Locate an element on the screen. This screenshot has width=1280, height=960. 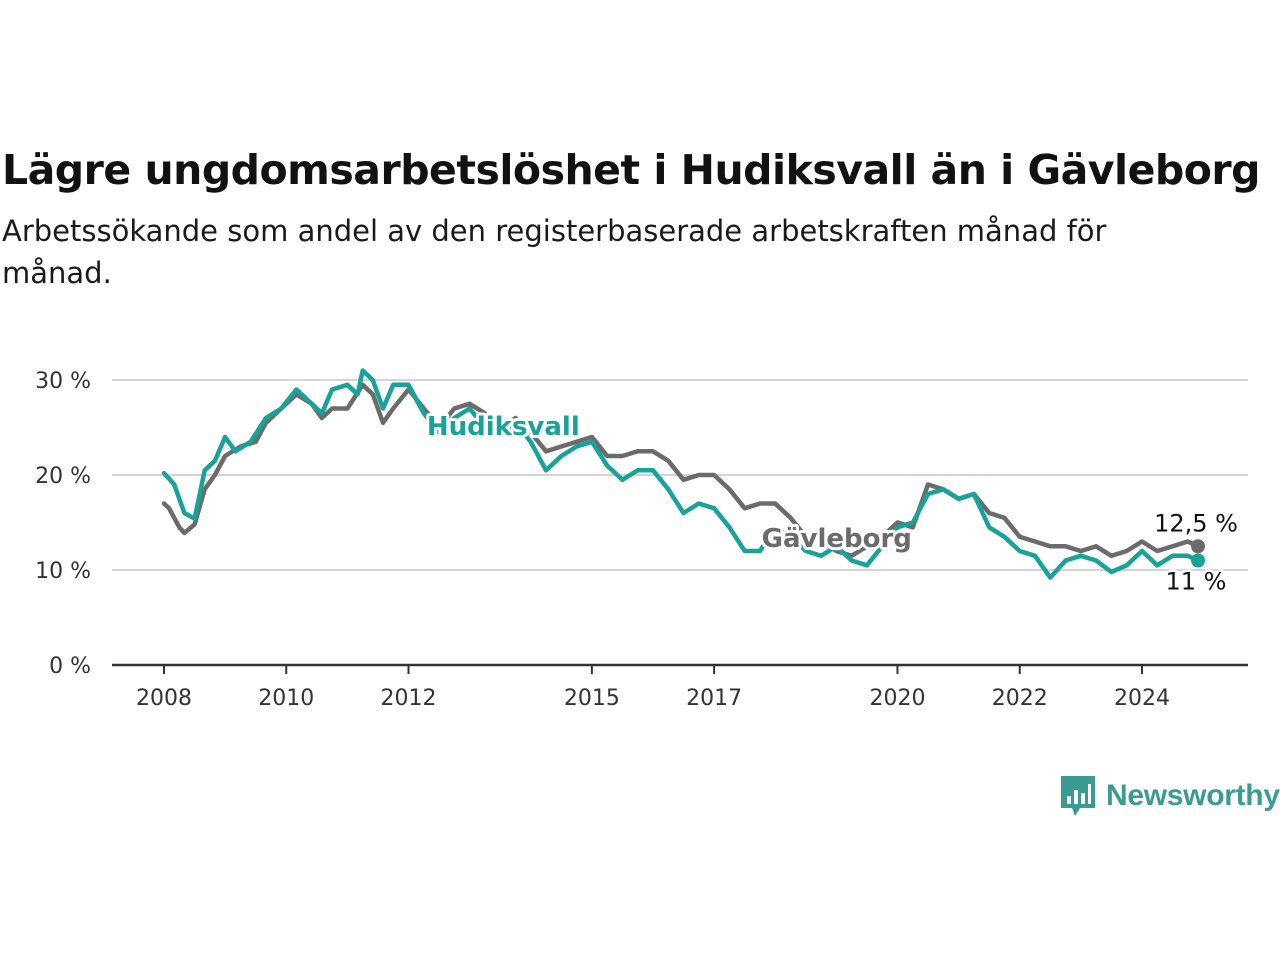
y-tick-label: 30 % is located at coordinates (63, 381).